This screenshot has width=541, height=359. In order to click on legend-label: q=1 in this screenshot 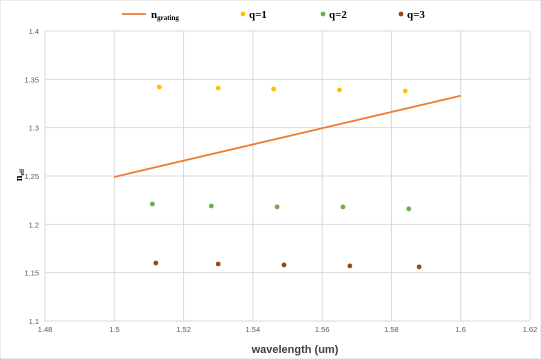, I will do `click(258, 15)`.